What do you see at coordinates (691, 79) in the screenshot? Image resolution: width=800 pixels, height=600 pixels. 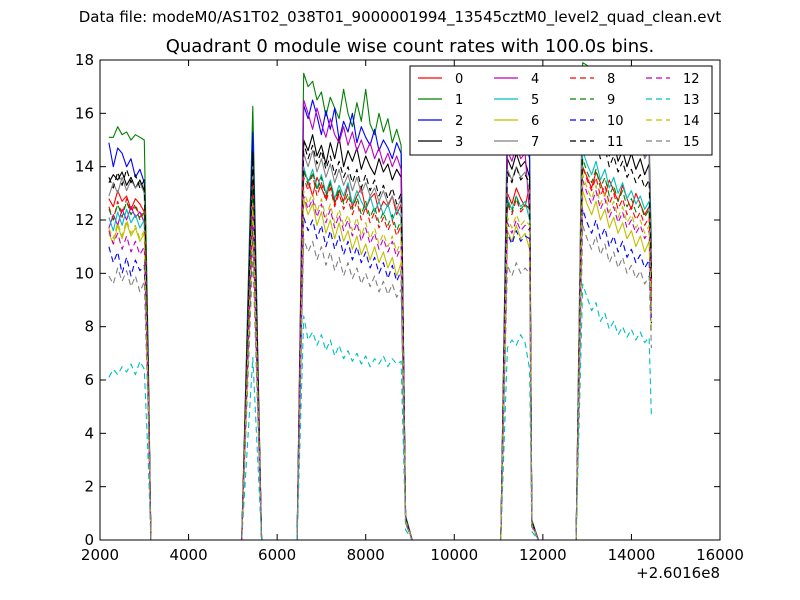 I see `legend-label-12: 12` at bounding box center [691, 79].